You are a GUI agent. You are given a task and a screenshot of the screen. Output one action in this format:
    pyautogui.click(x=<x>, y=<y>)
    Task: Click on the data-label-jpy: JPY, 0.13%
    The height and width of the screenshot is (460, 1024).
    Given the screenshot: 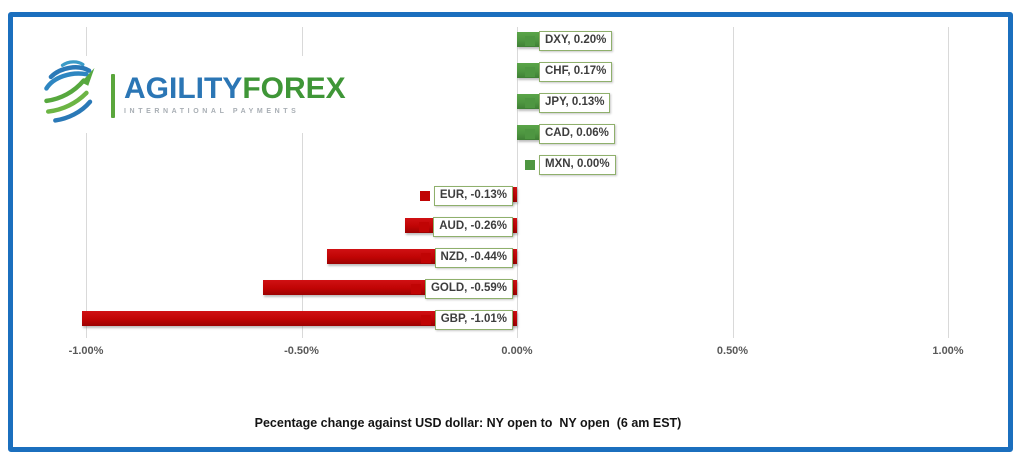 What is the action you would take?
    pyautogui.click(x=568, y=102)
    